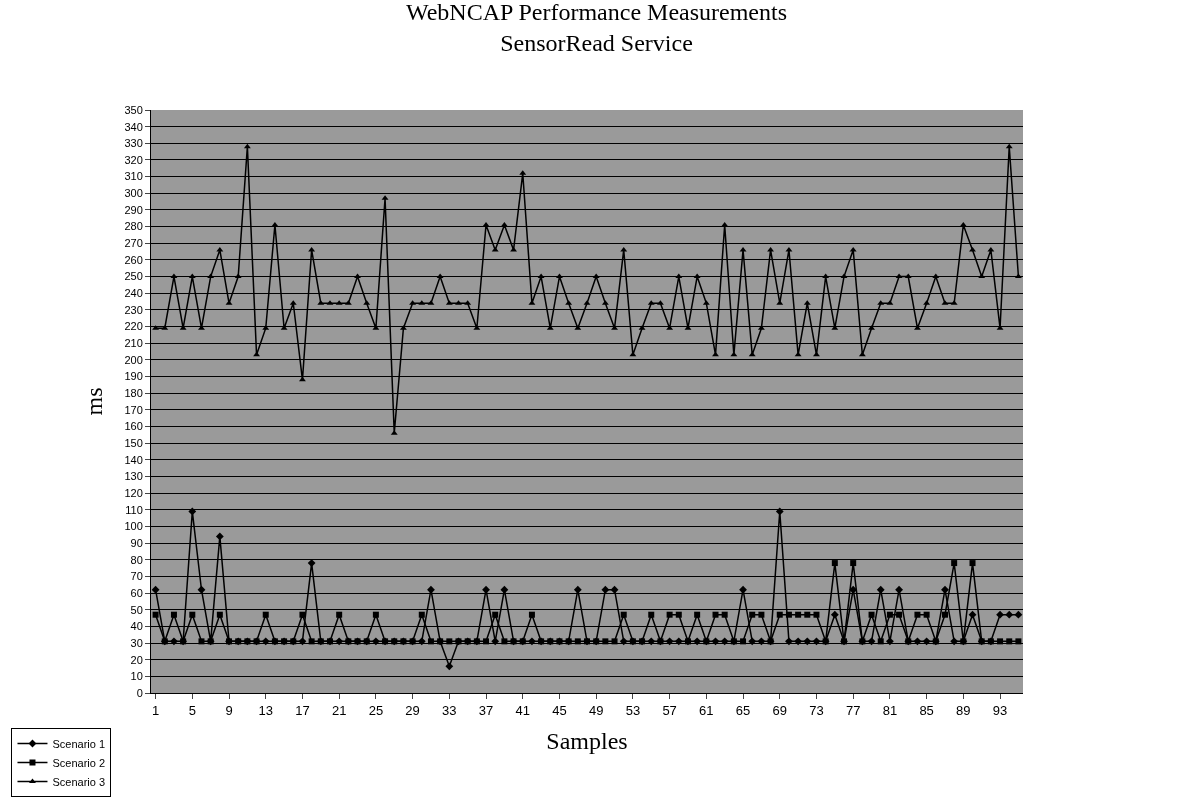 This screenshot has height=809, width=1193. I want to click on x-tick-label: 1, so click(155, 710).